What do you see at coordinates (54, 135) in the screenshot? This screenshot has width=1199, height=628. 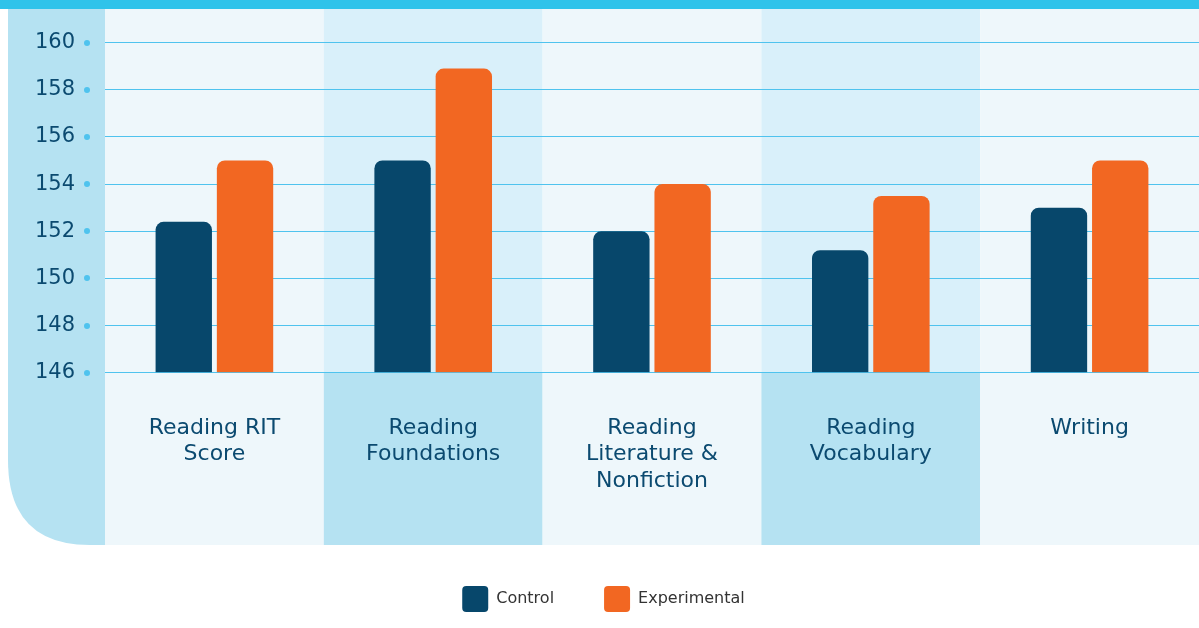 I see `y-tick-label: 156` at bounding box center [54, 135].